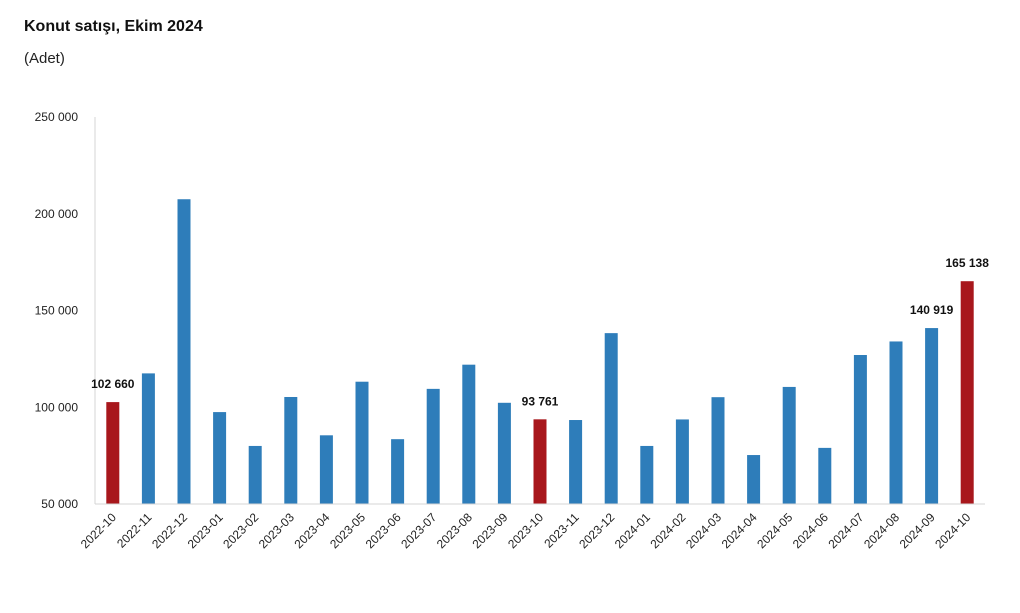 This screenshot has width=1020, height=613. I want to click on x-tick-label: 2024-10, so click(952, 530).